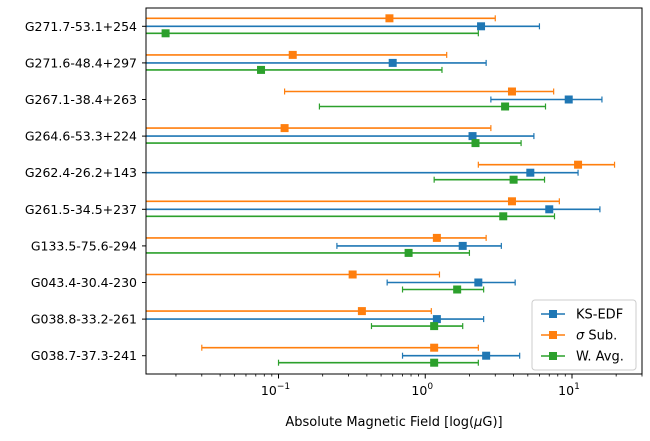 This screenshot has height=441, width=650. Describe the element at coordinates (379, 422) in the screenshot. I see `x-axis-label-prefix: Absolute Magnetic Field [log(` at that location.